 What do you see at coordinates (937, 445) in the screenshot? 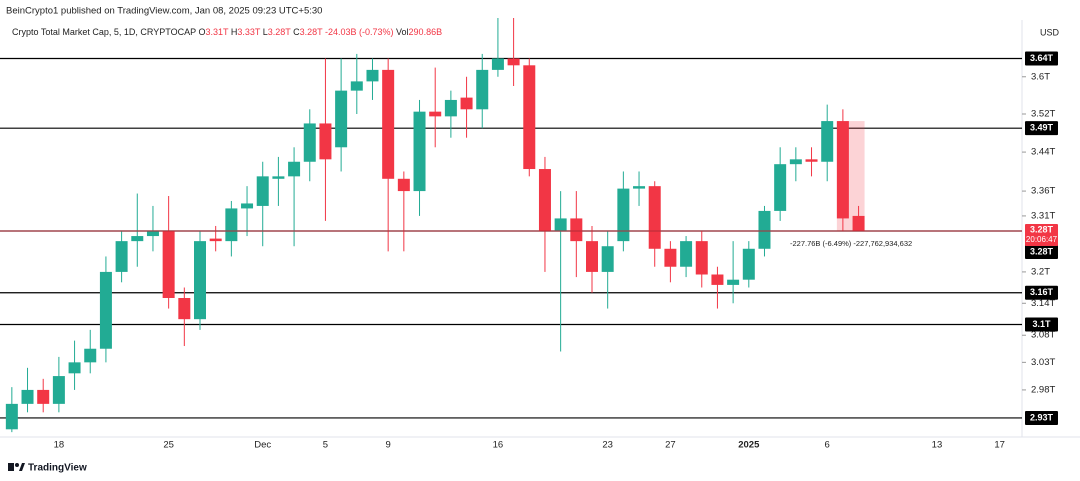
I see `x-tick-label: 13` at bounding box center [937, 445].